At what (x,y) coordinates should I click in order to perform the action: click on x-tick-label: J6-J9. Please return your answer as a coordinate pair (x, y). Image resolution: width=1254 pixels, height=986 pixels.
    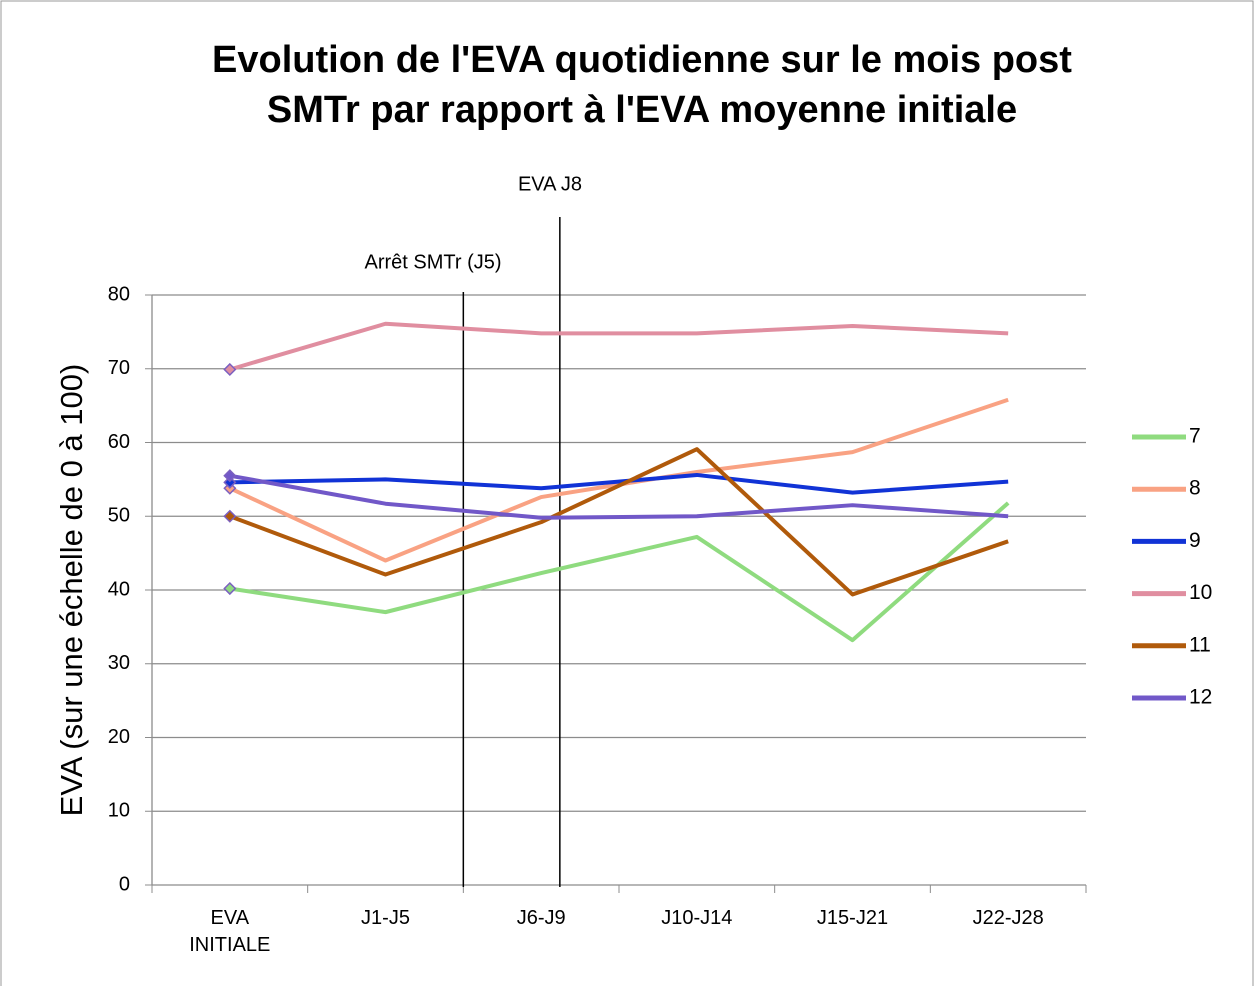
    Looking at the image, I should click on (541, 918).